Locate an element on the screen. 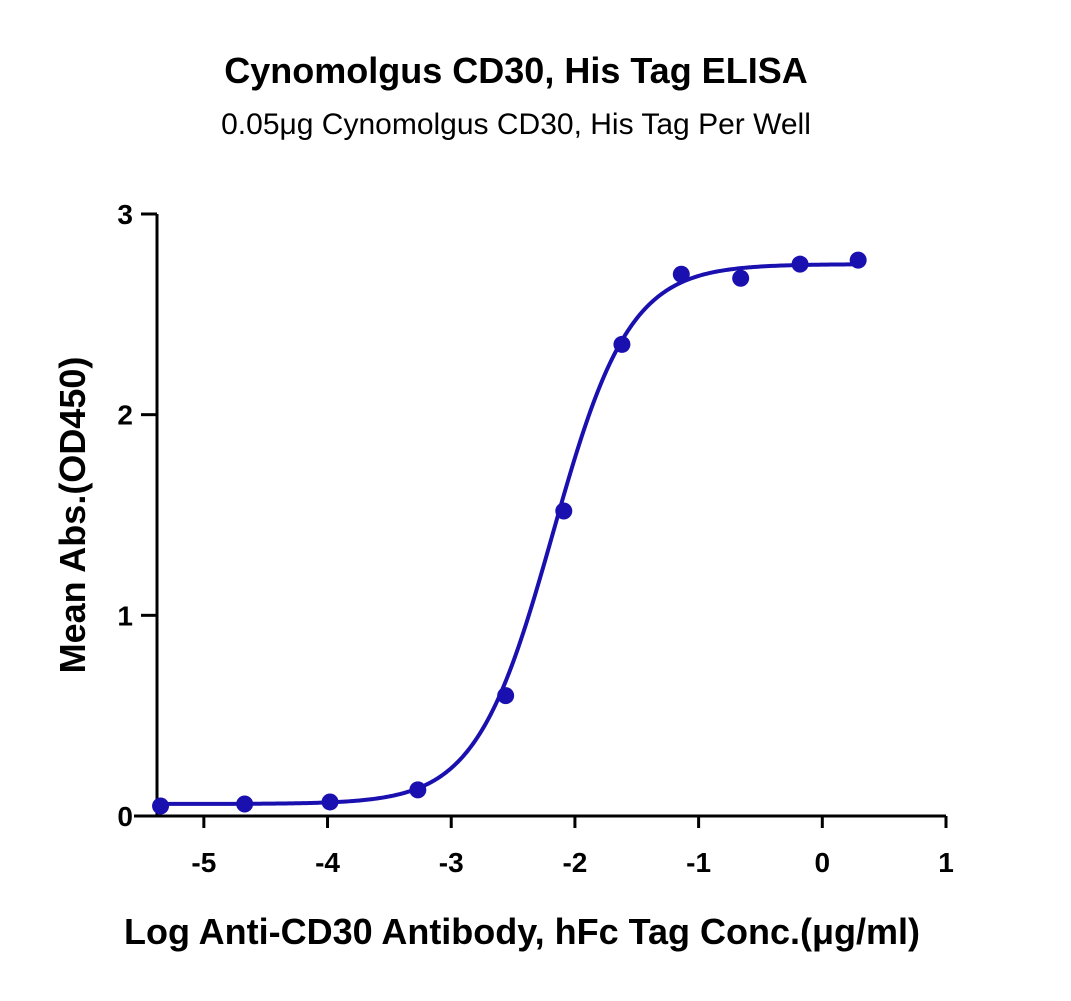 Image resolution: width=1071 pixels, height=1001 pixels. y-tick-label: 1 is located at coordinates (125, 615).